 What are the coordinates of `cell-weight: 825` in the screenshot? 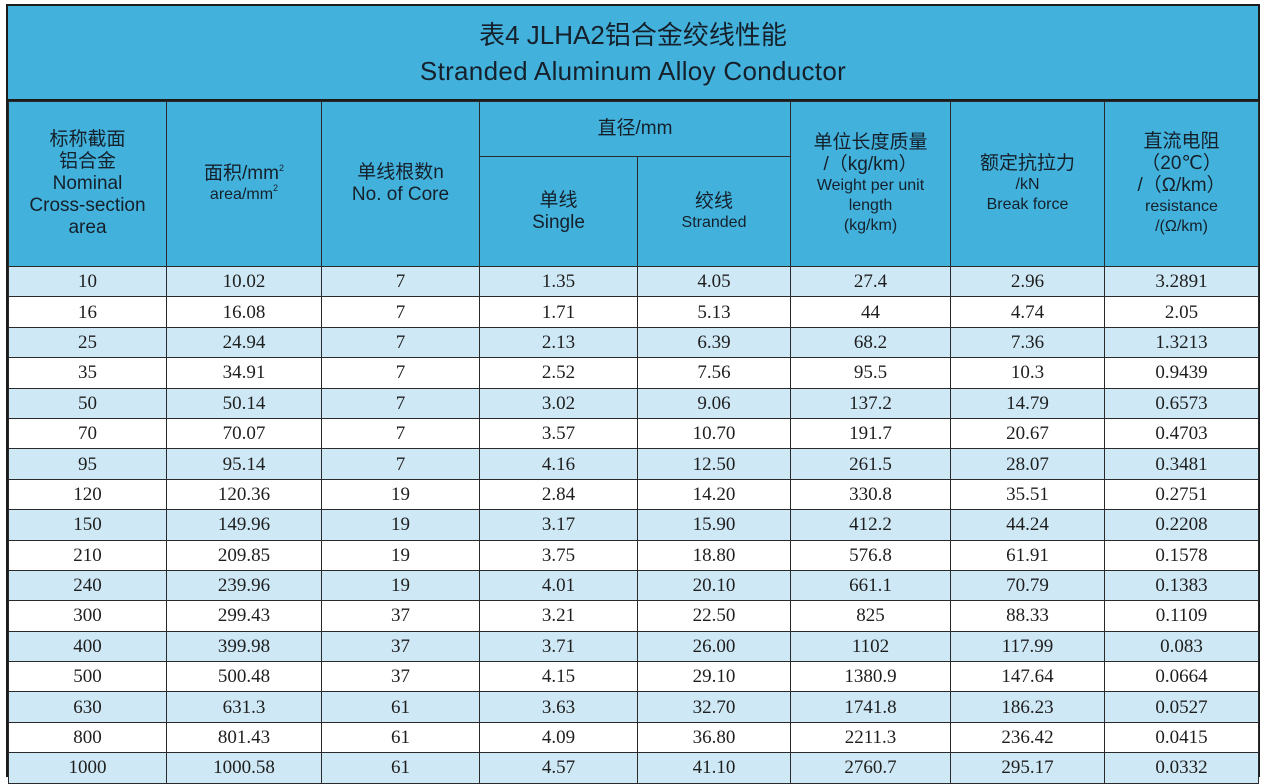 It's located at (870, 616).